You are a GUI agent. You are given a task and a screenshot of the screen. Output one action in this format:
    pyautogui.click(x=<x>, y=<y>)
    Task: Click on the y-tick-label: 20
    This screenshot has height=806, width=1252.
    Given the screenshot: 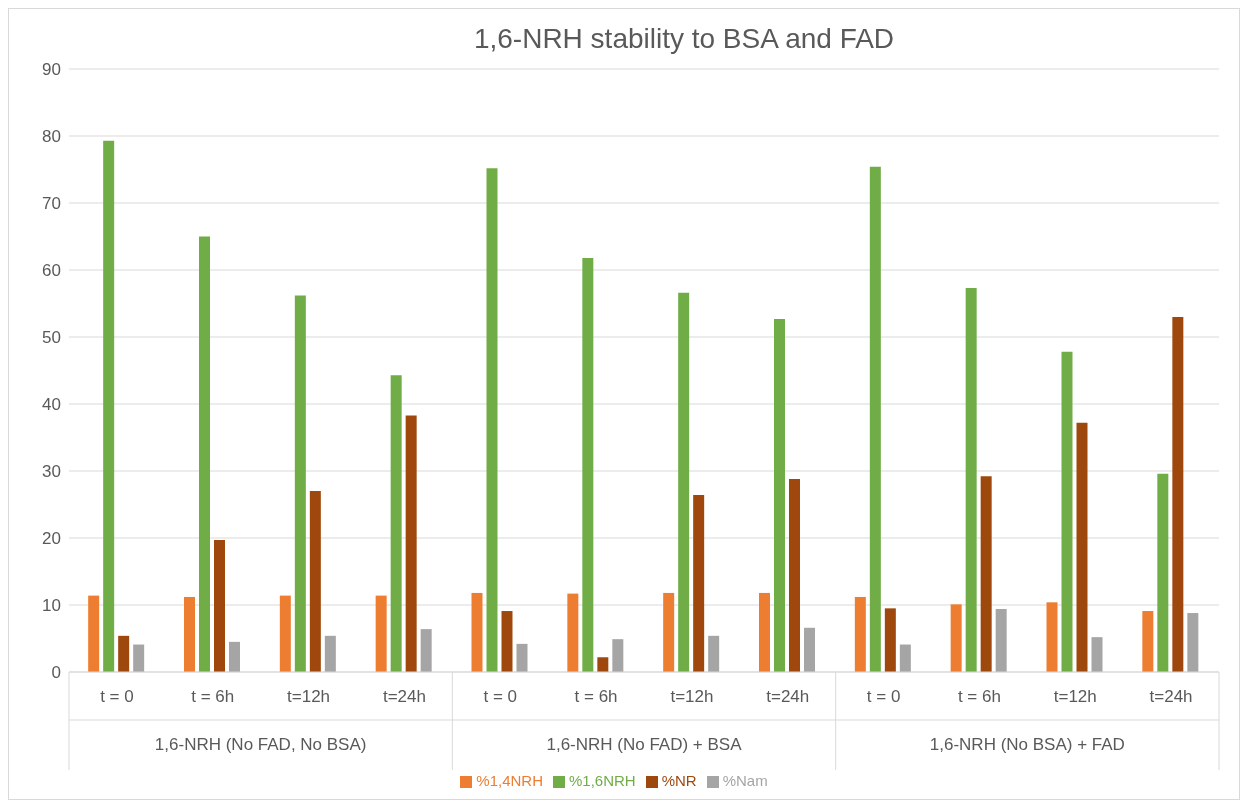 What is the action you would take?
    pyautogui.click(x=51, y=539)
    